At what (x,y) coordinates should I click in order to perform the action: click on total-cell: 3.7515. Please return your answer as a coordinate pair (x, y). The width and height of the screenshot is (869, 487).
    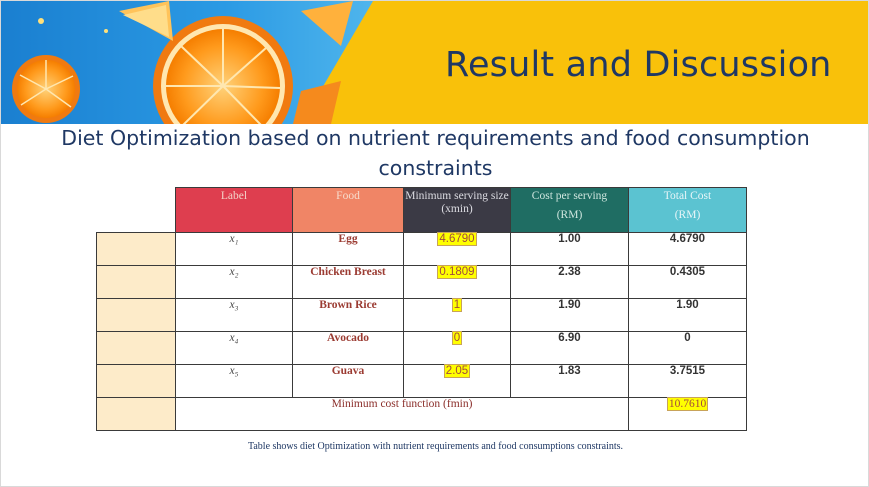
    Looking at the image, I should click on (687, 381).